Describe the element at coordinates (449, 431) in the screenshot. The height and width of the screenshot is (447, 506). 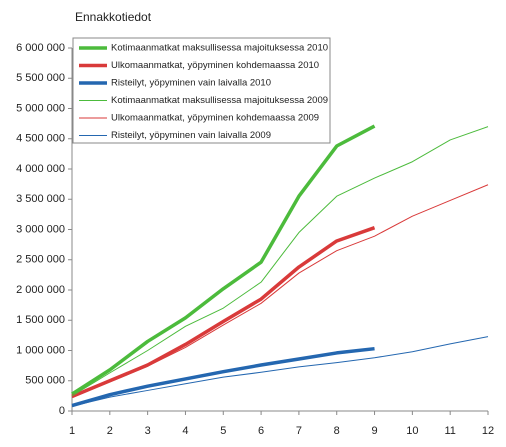
I see `x-tick-label: 11` at that location.